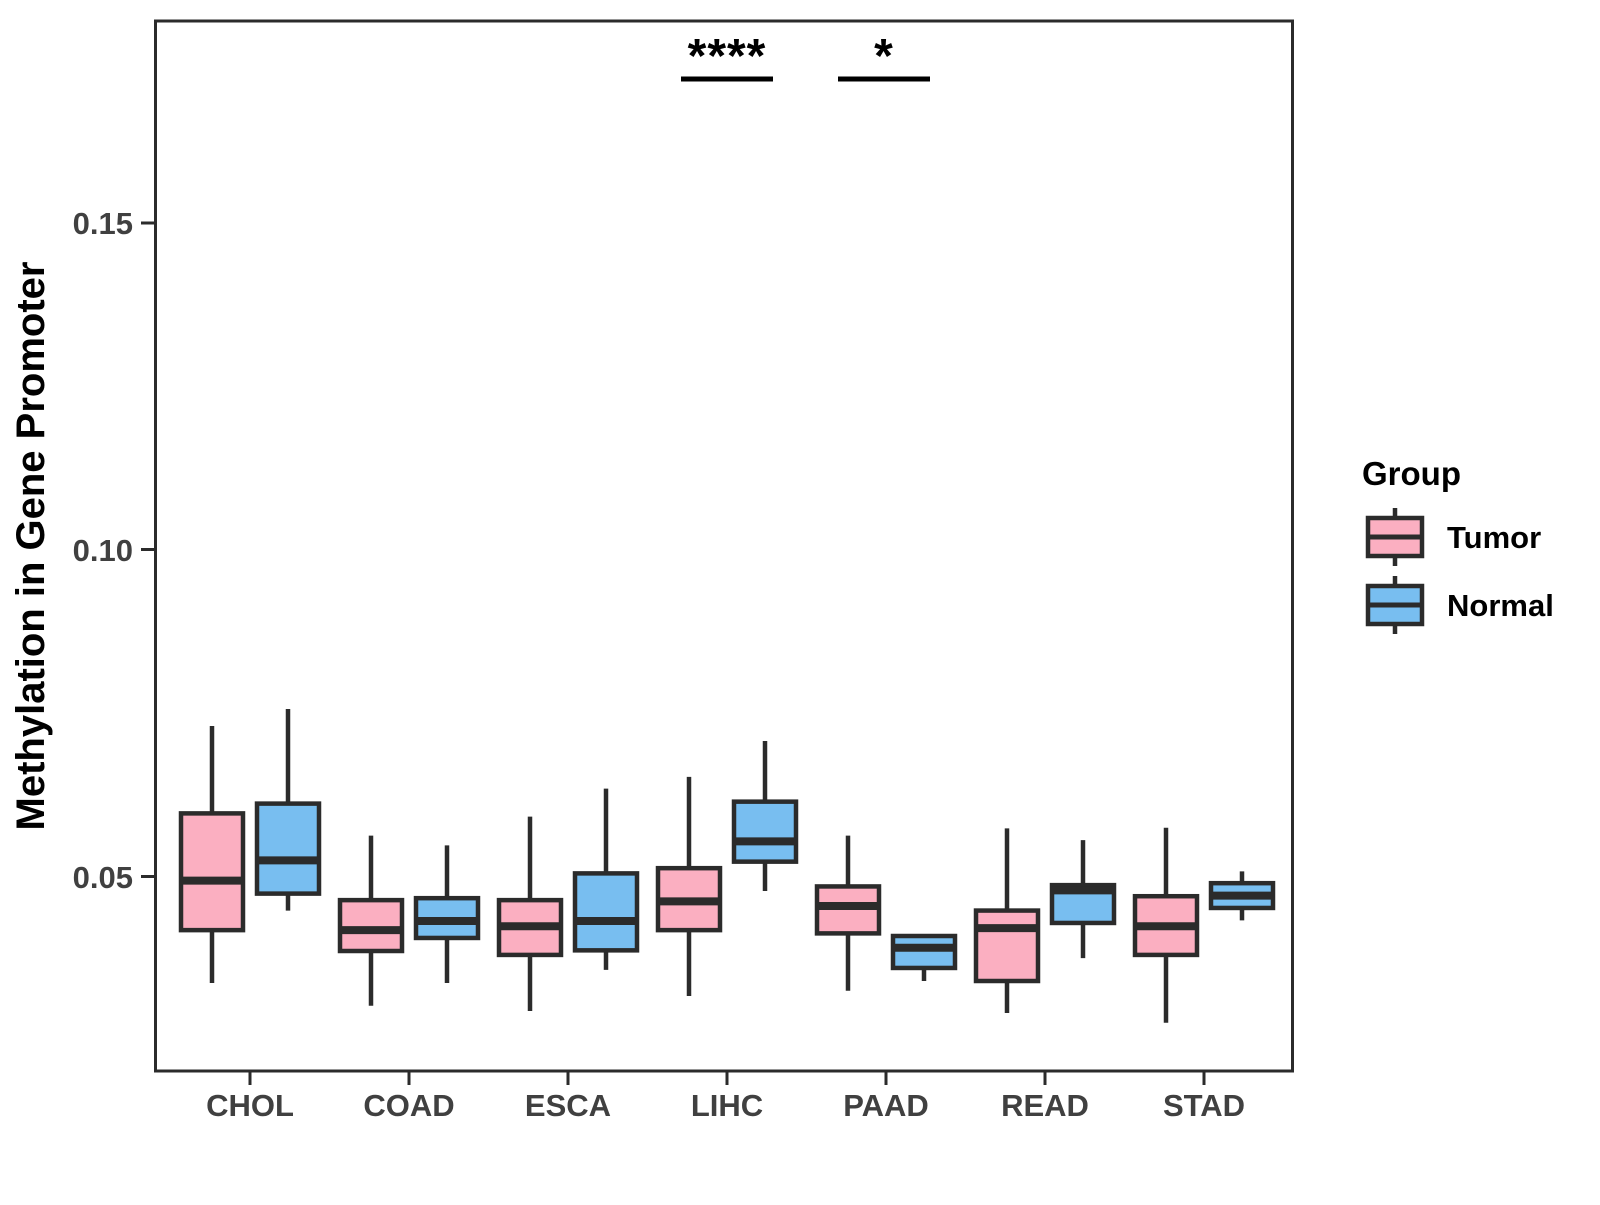  What do you see at coordinates (884, 56) in the screenshot?
I see `significance-stars-paad: *` at bounding box center [884, 56].